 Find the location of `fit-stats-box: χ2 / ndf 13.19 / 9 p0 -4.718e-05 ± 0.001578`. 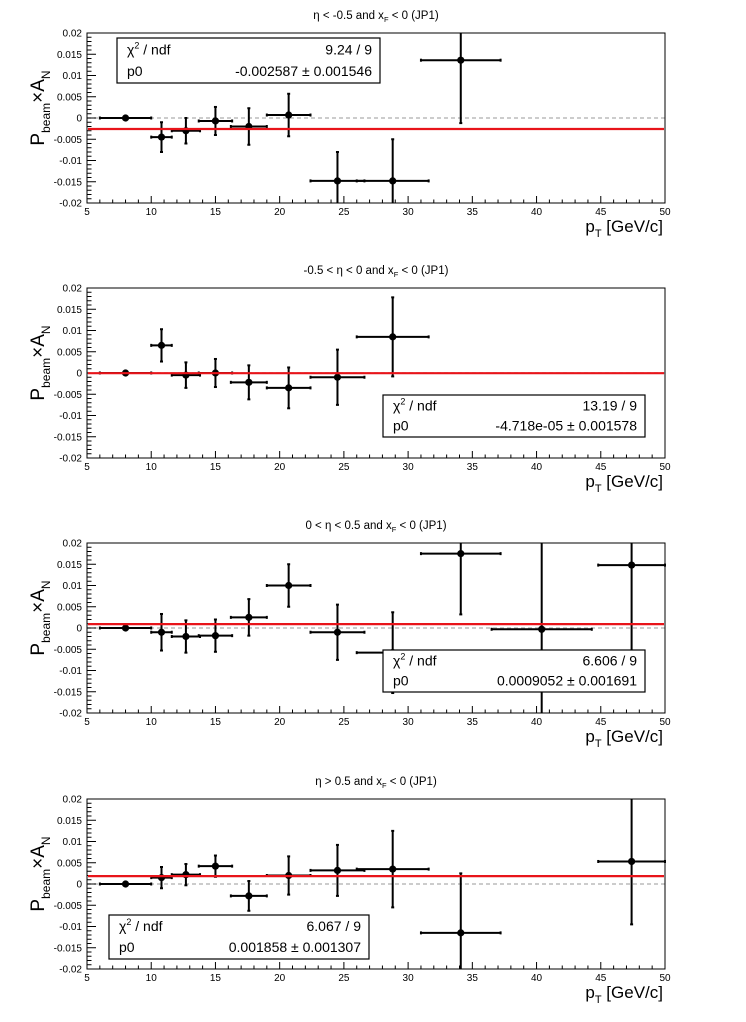

fit-stats-box: χ2 / ndf 13.19 / 9 p0 -4.718e-05 ± 0.001578 is located at coordinates (514, 416).